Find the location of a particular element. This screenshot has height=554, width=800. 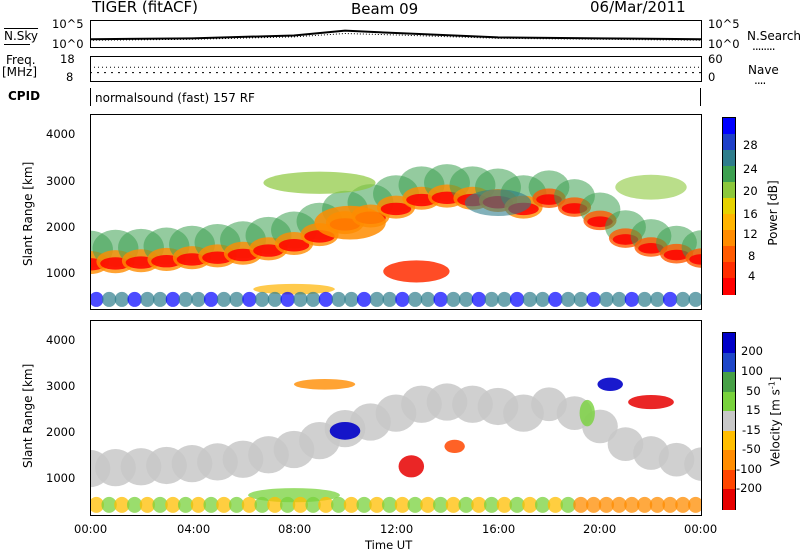

xtick-1600: 16:00 is located at coordinates (499, 529).